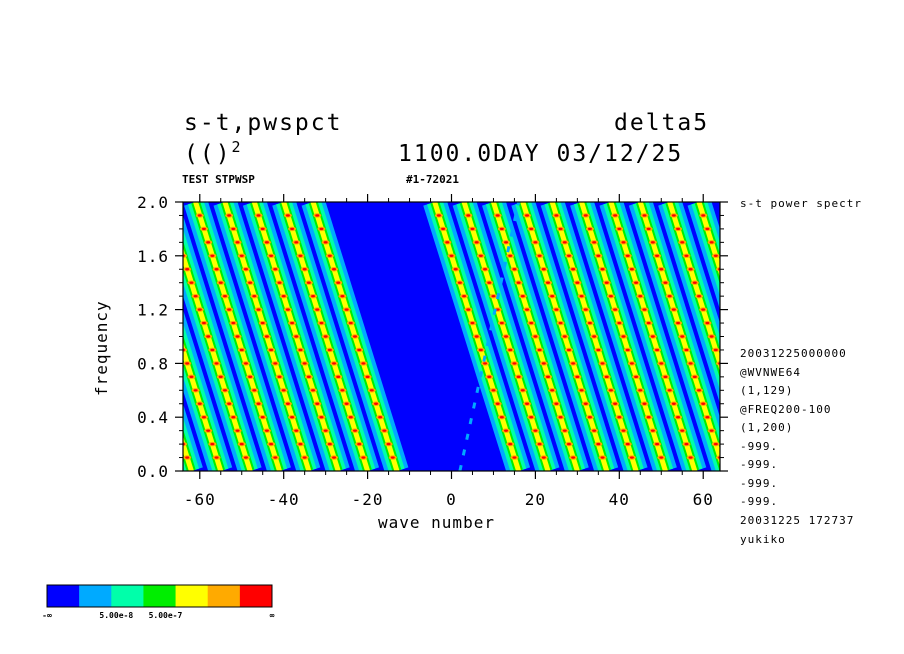 The image size is (904, 654). Describe the element at coordinates (153, 256) in the screenshot. I see `y-tick-label: 1.6` at that location.